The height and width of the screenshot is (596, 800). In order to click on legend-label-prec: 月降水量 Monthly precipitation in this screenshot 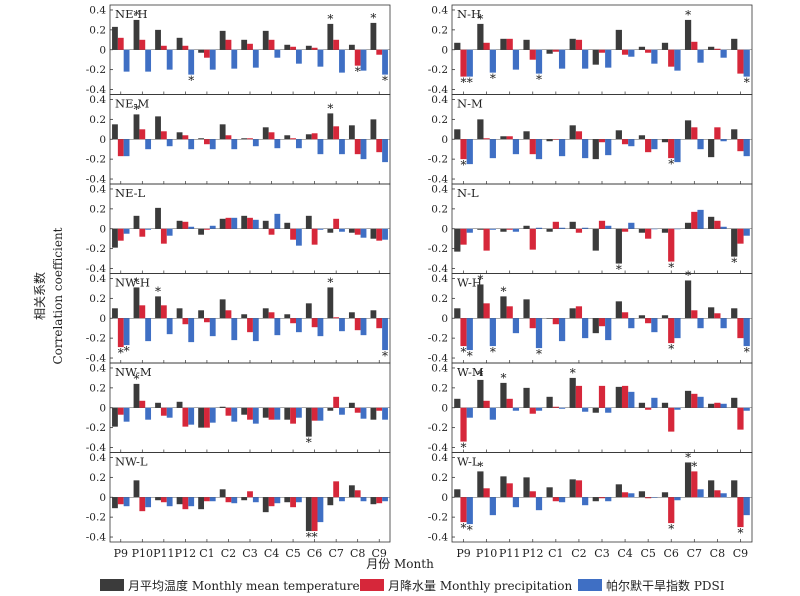, I will do `click(480, 586)`.